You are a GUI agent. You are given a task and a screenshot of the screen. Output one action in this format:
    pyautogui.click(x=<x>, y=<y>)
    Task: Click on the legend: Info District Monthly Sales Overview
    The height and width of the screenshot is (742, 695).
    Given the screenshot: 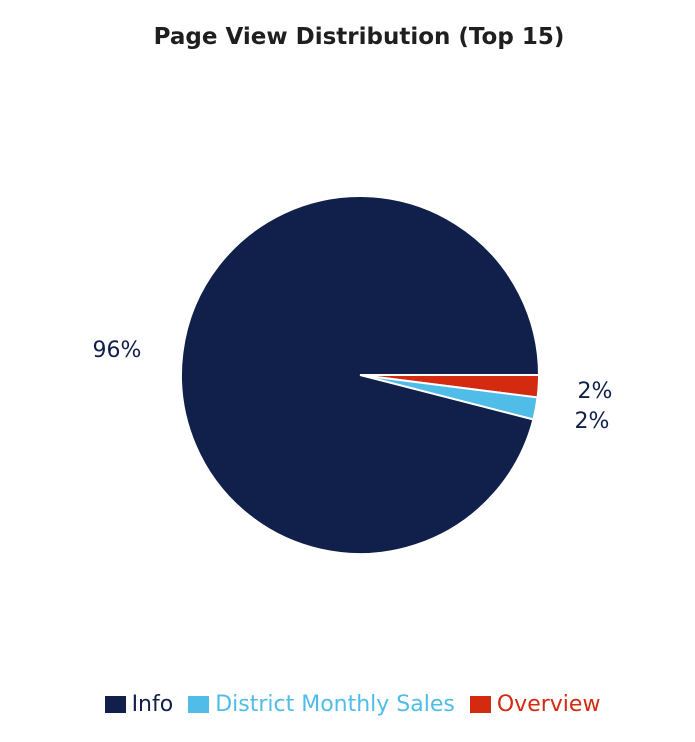 What is the action you would take?
    pyautogui.click(x=347, y=705)
    